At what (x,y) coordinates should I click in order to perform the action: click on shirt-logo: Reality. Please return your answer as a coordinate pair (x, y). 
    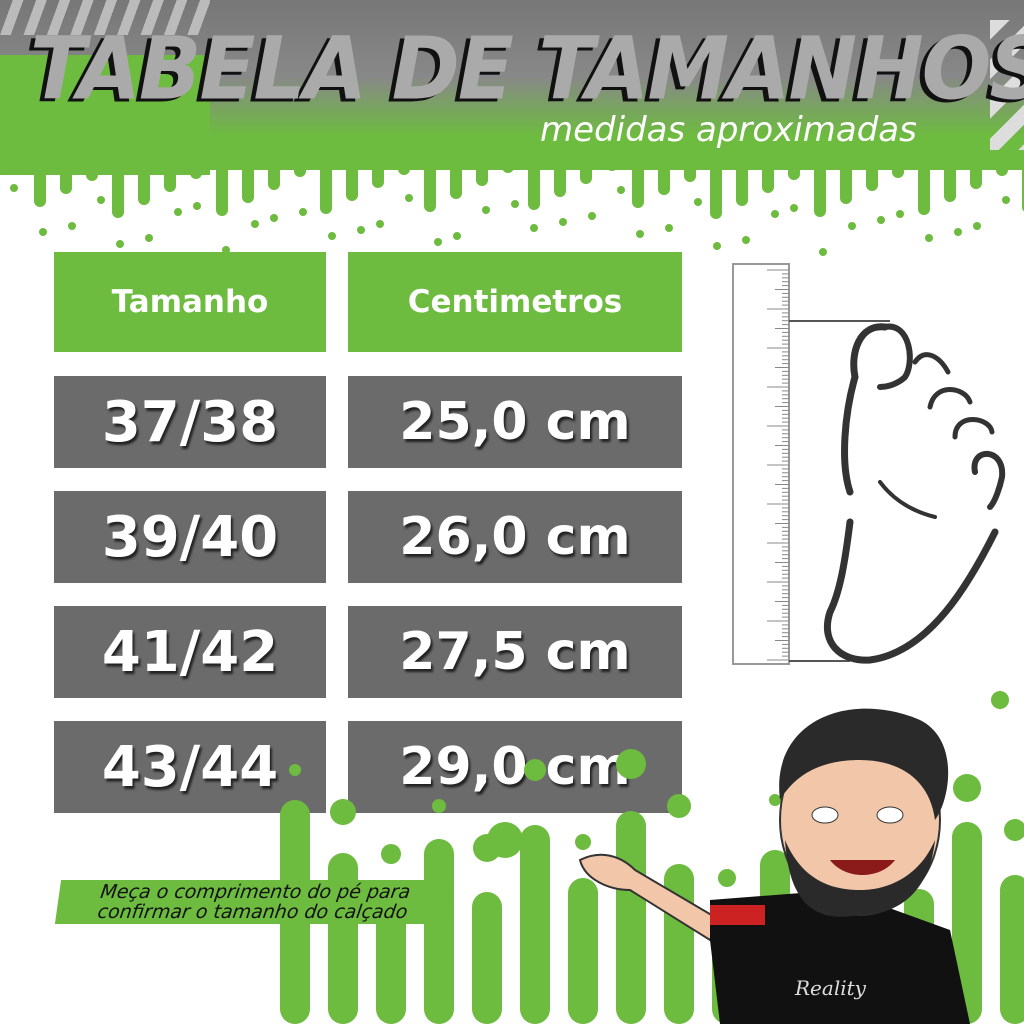
    Looking at the image, I should click on (830, 988).